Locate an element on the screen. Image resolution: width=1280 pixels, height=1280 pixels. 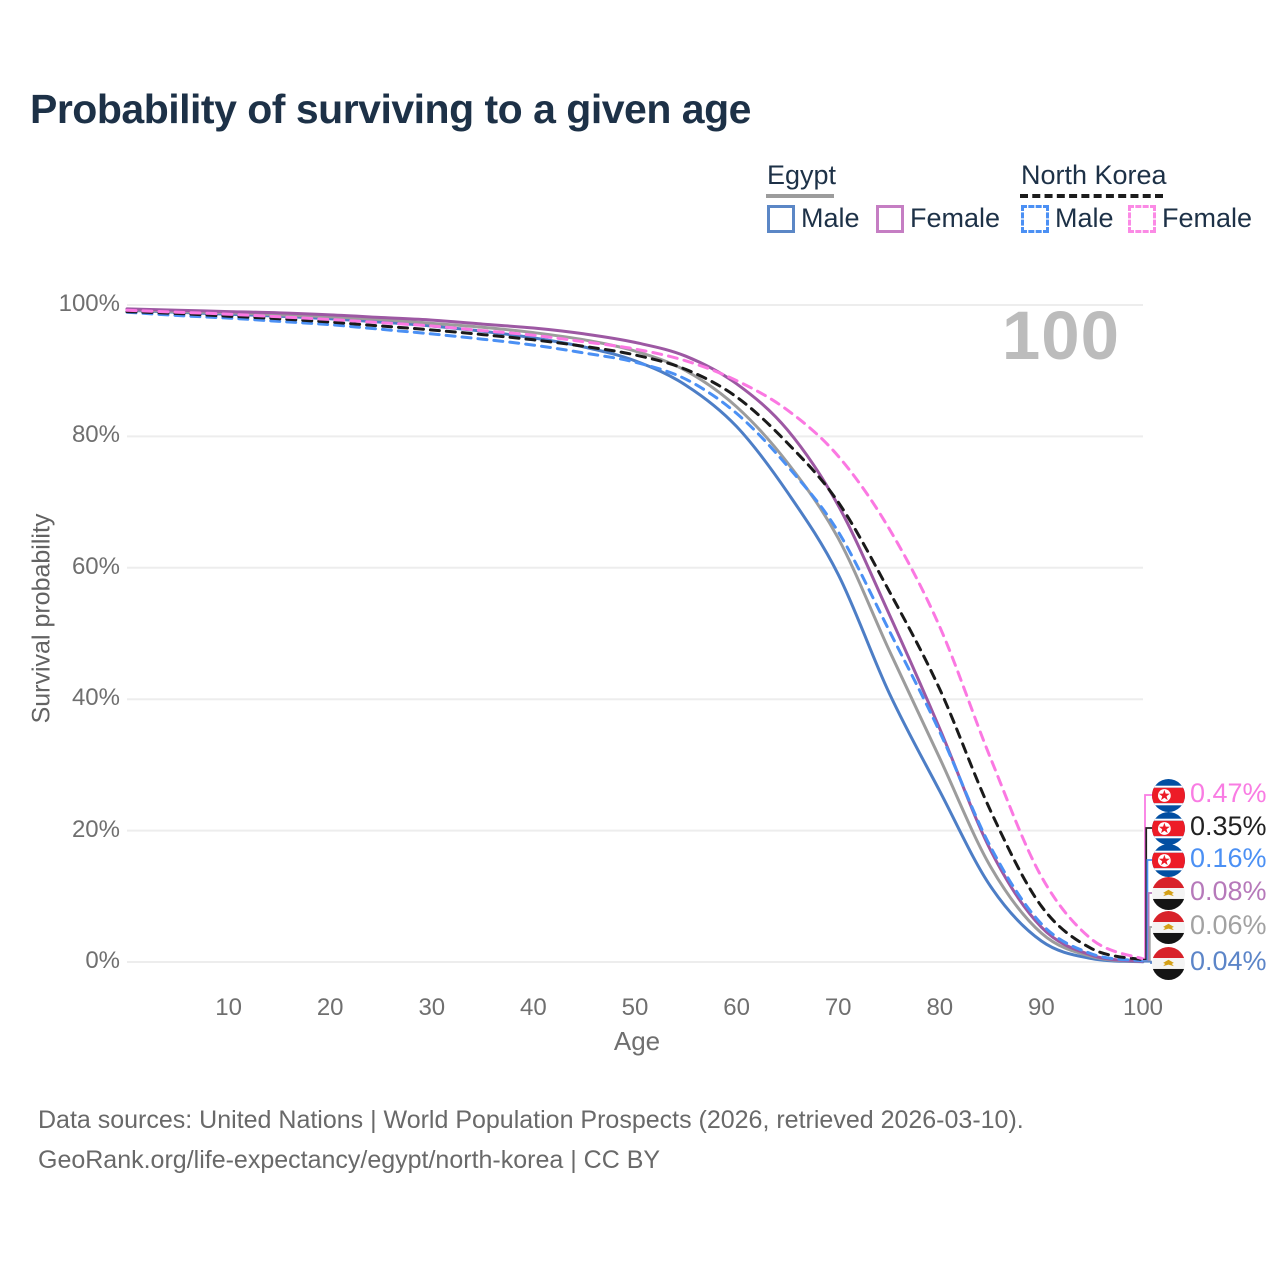
x-tick-40: 40 is located at coordinates (533, 1007).